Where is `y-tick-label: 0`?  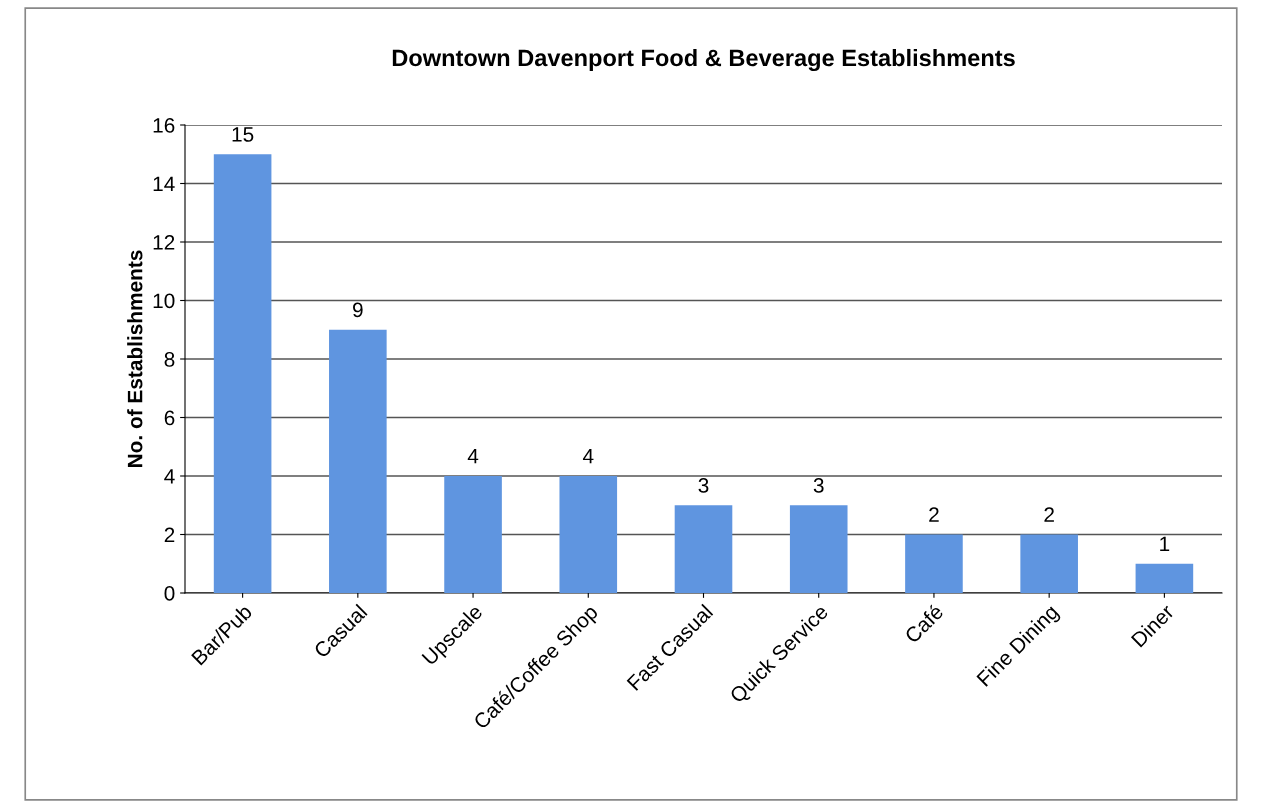 y-tick-label: 0 is located at coordinates (169, 593).